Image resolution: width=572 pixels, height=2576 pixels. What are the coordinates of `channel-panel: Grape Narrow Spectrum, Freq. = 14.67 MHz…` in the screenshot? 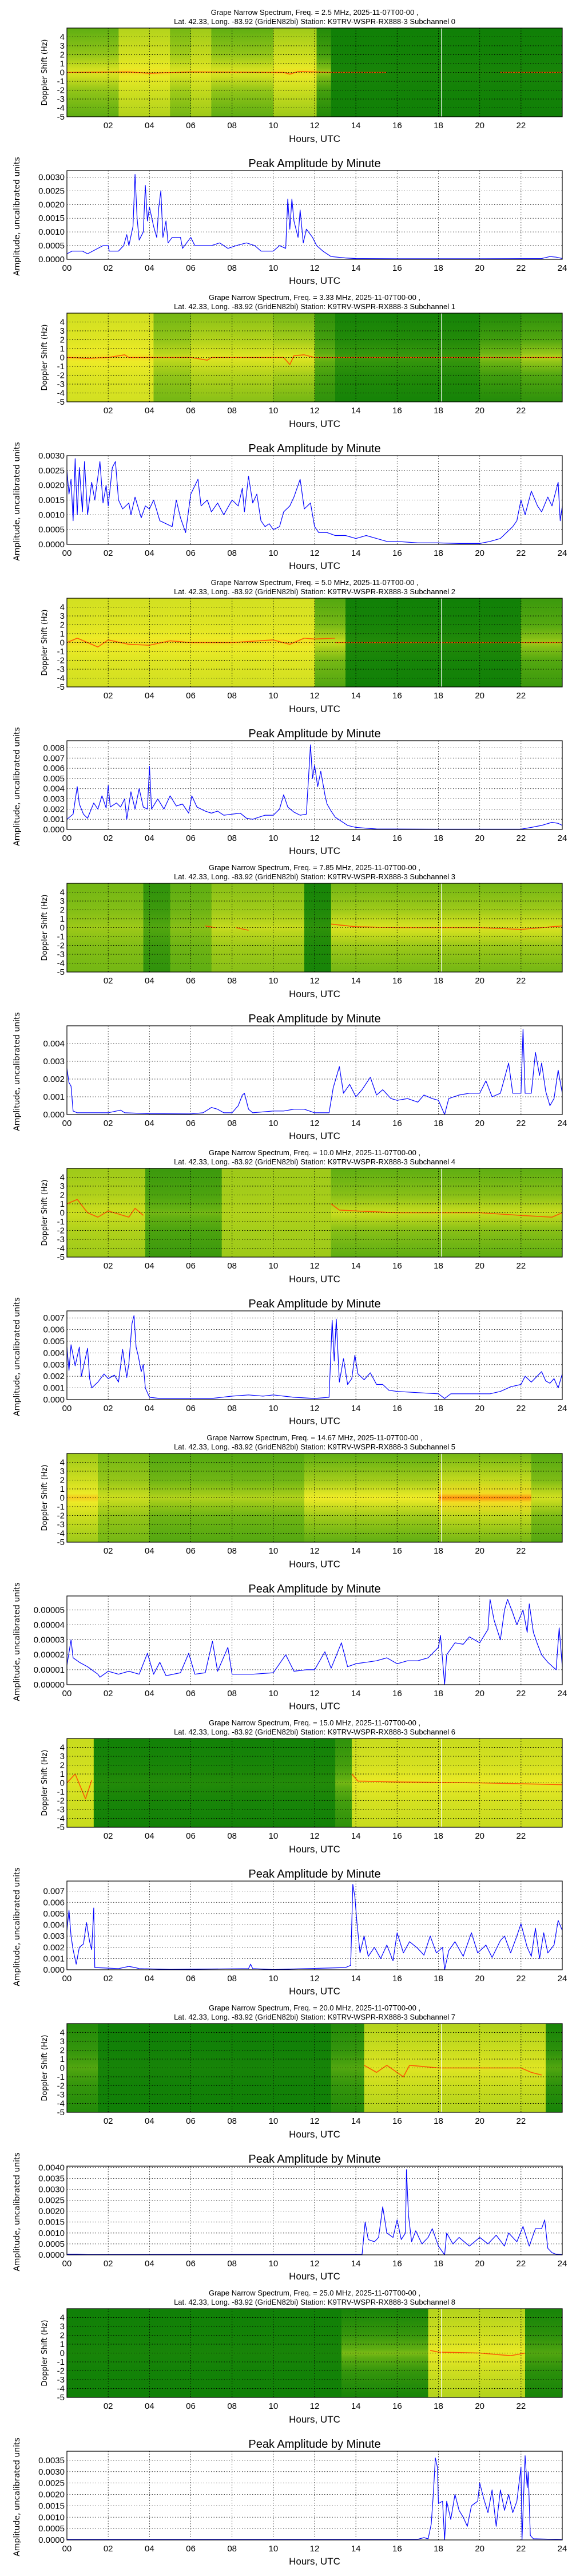 It's located at (286, 1567).